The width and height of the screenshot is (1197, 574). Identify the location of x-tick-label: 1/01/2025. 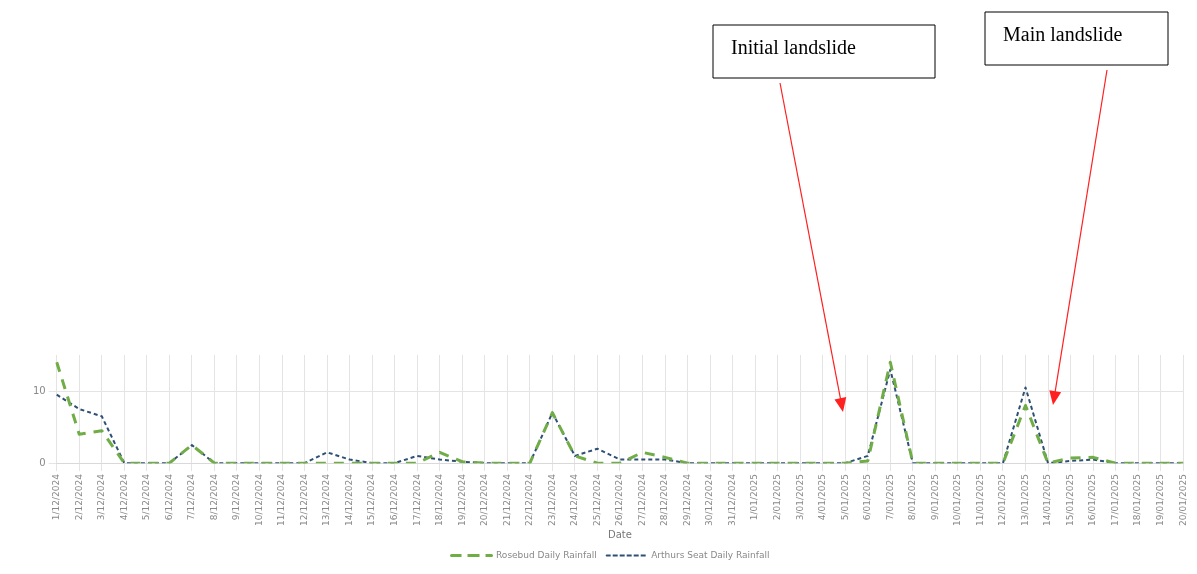
(754, 497).